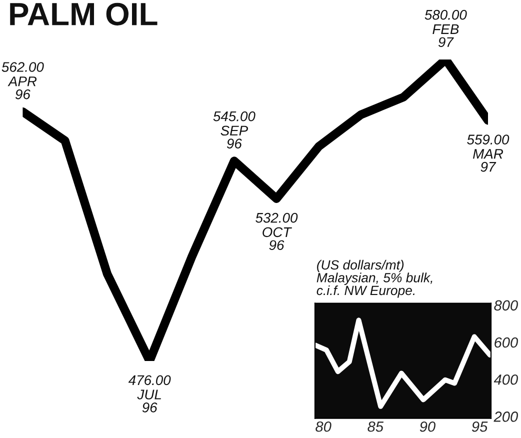 Image resolution: width=521 pixels, height=438 pixels. What do you see at coordinates (374, 279) in the screenshot?
I see `annotation: (US dollars/mt) Malaysian, 5% bulk, c.i.f. NW Europe.` at bounding box center [374, 279].